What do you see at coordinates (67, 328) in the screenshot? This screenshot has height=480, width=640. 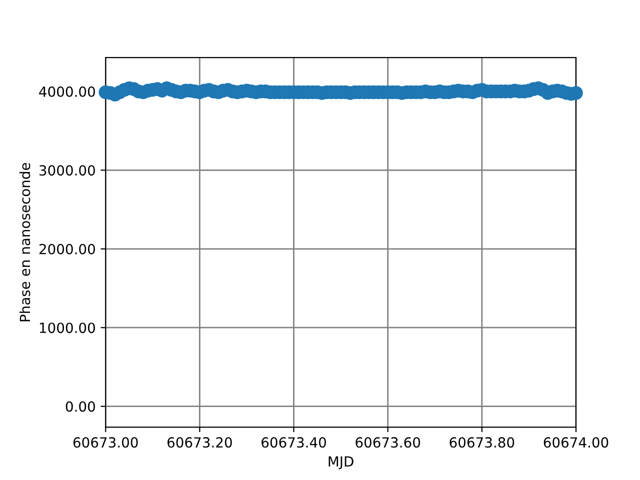 I see `y-tick-label: 1000.00` at bounding box center [67, 328].